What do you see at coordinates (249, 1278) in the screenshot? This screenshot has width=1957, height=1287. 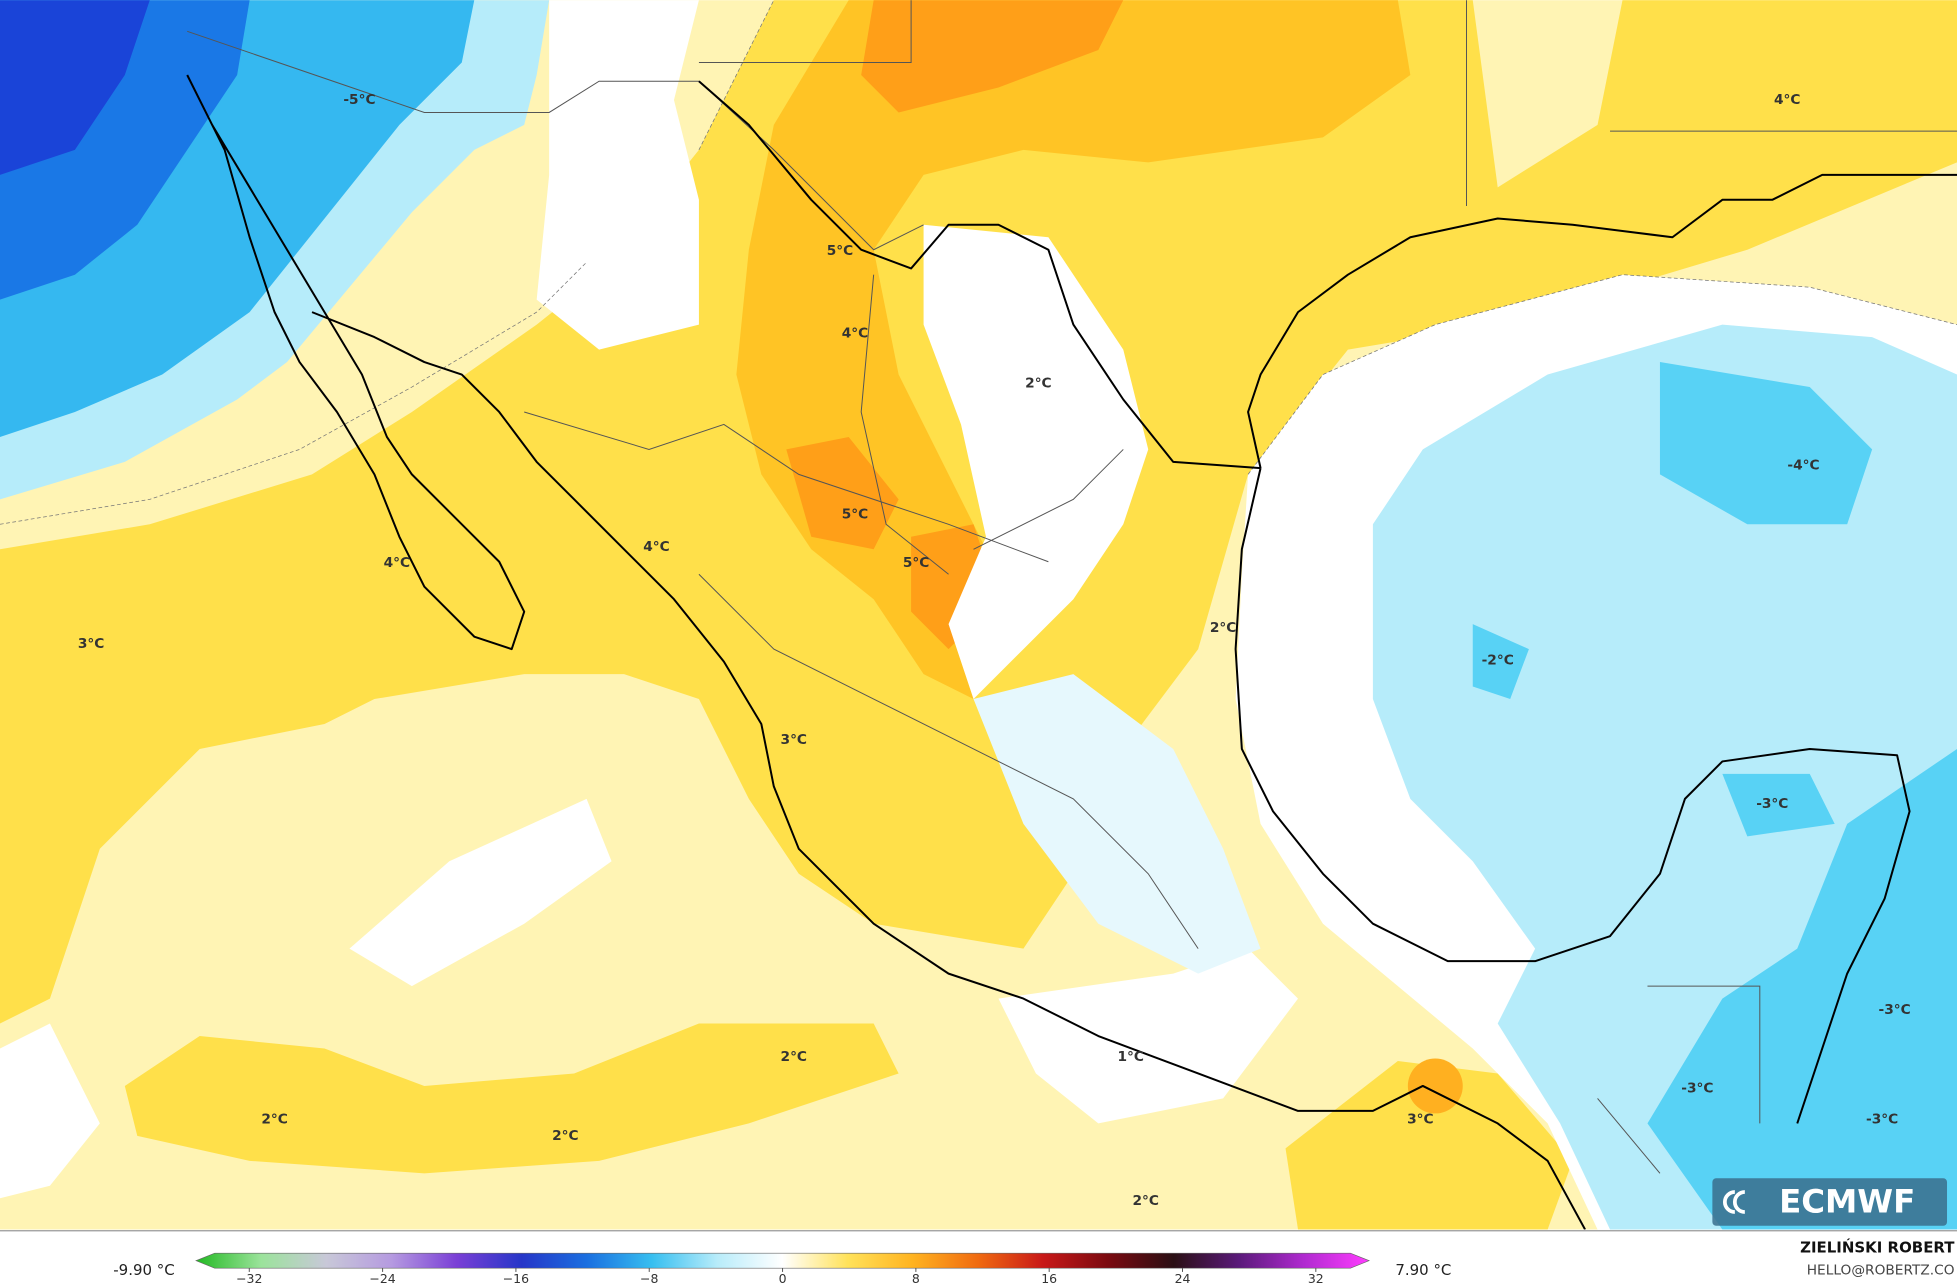 I see `tick-label: −32` at bounding box center [249, 1278].